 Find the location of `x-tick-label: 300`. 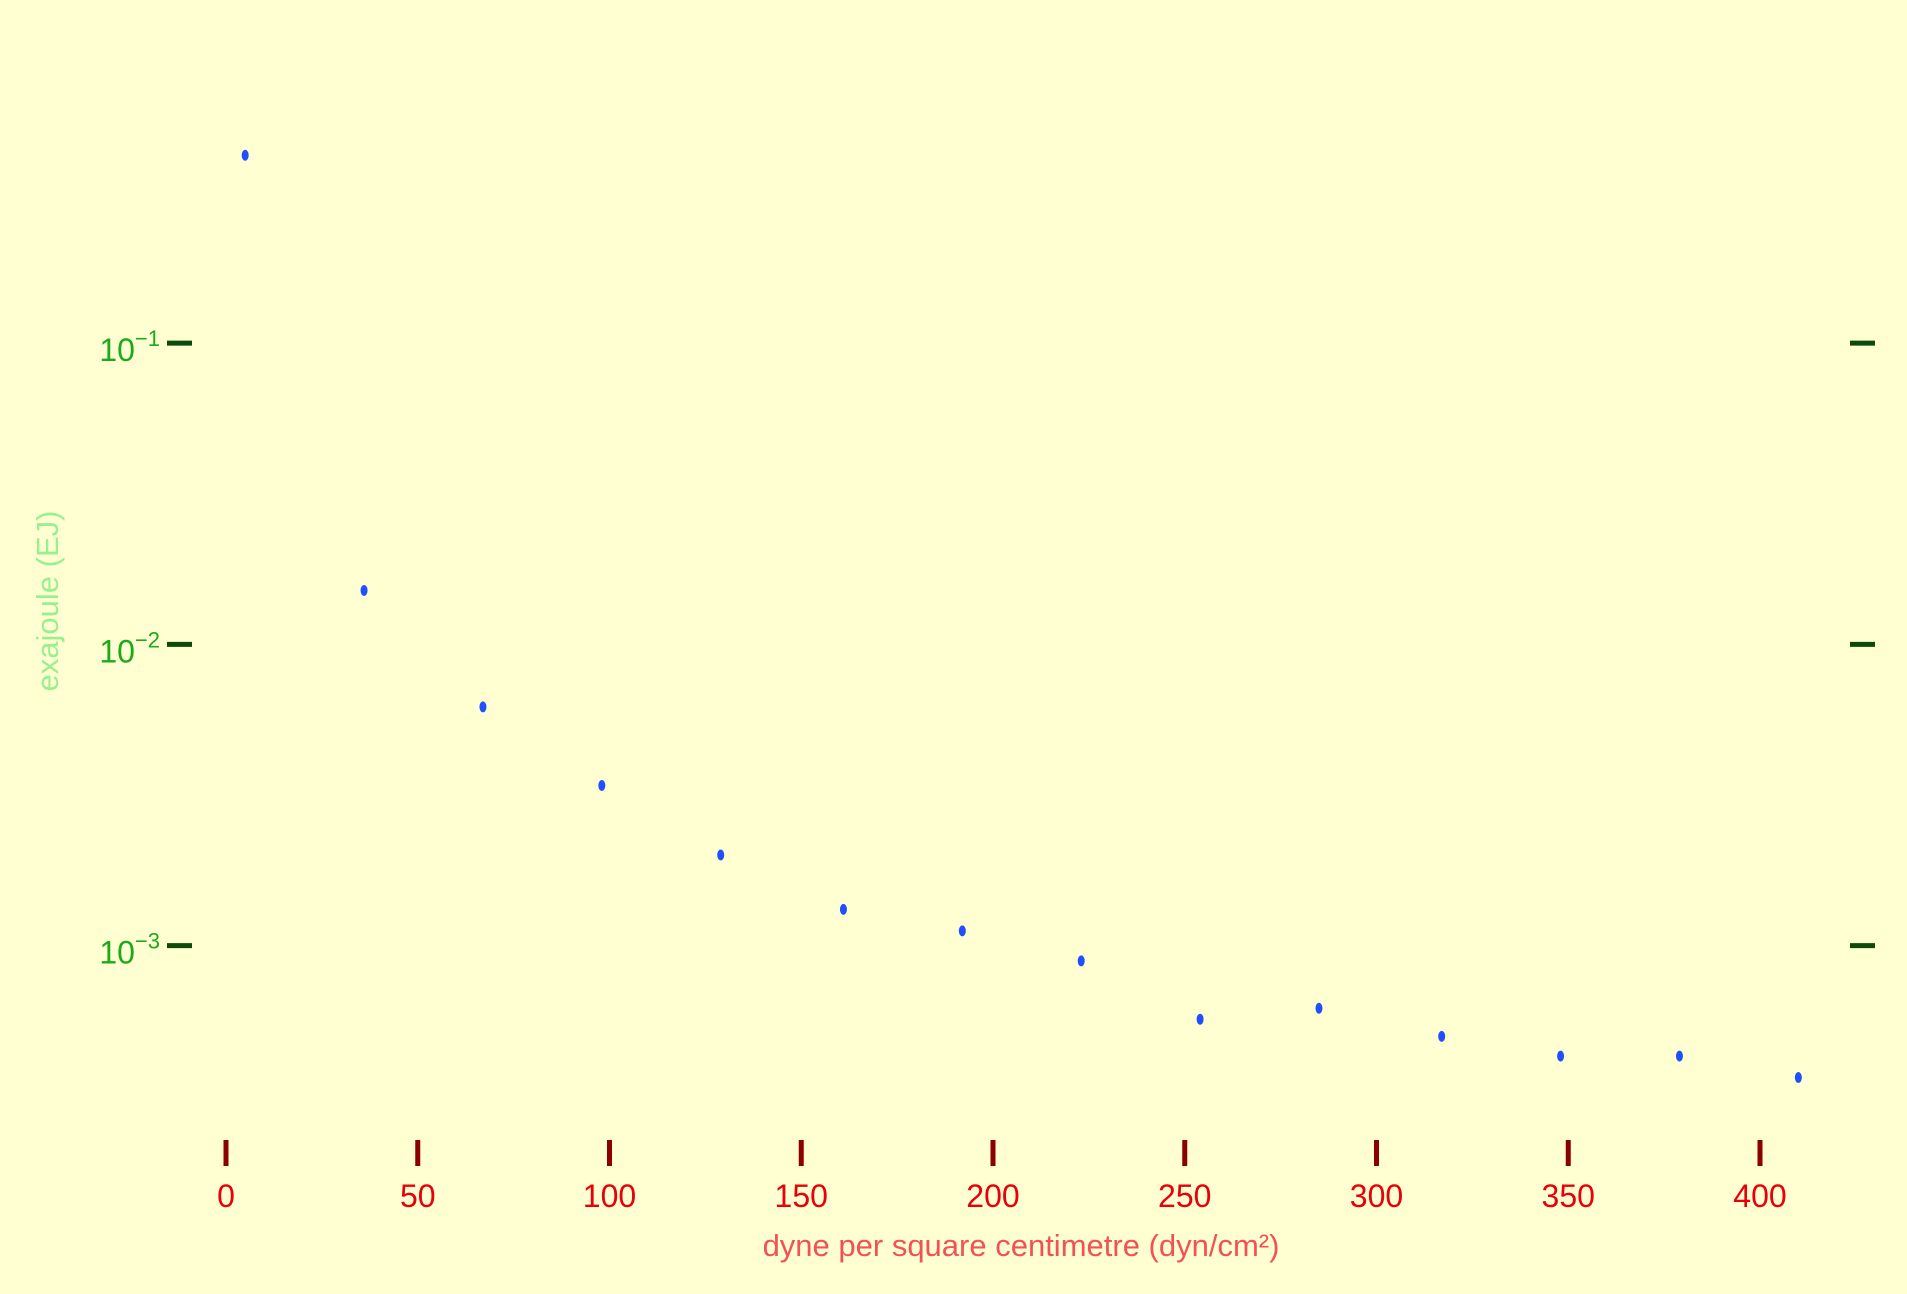

x-tick-label: 300 is located at coordinates (1376, 1196).